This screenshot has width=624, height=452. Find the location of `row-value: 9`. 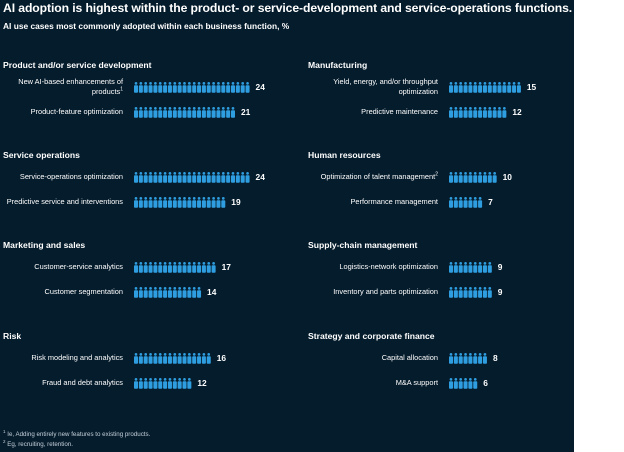

row-value: 9 is located at coordinates (500, 291).